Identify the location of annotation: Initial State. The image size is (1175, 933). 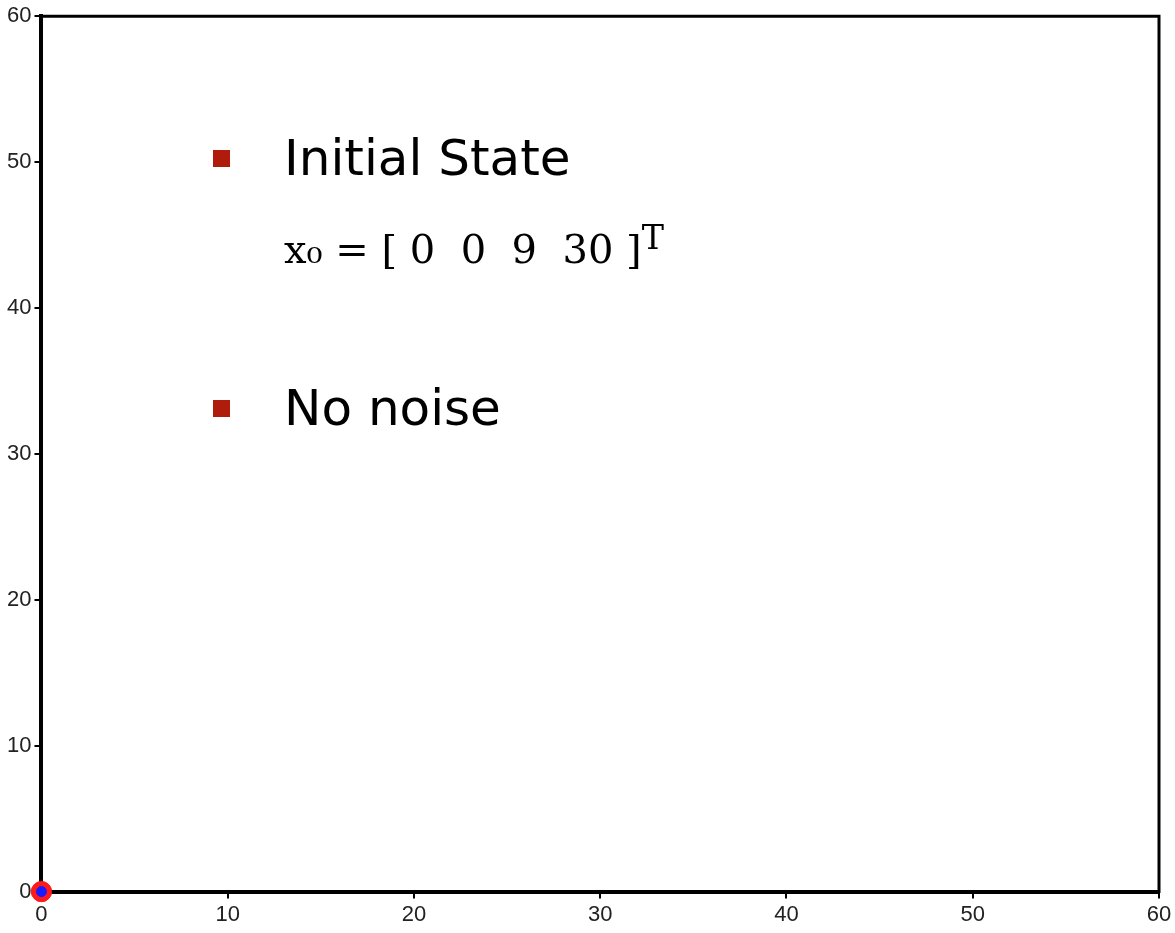
(427, 158).